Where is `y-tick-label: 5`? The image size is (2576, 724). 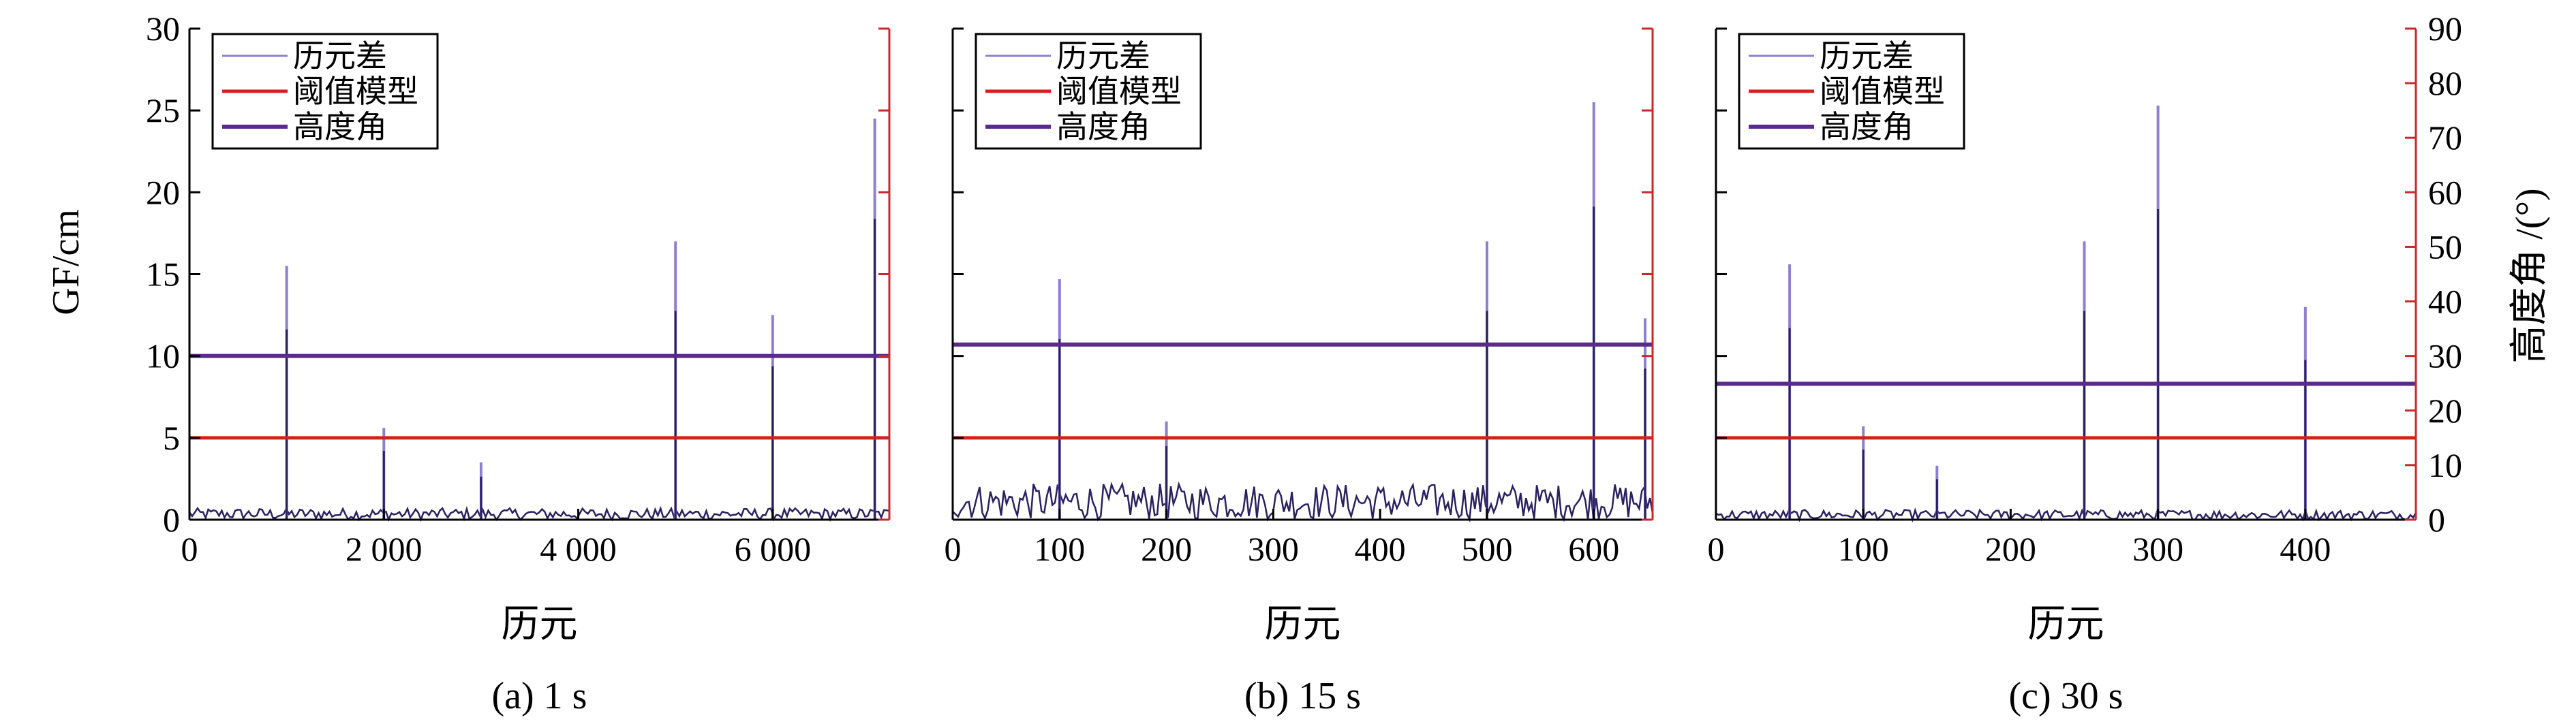
y-tick-label: 5 is located at coordinates (171, 438).